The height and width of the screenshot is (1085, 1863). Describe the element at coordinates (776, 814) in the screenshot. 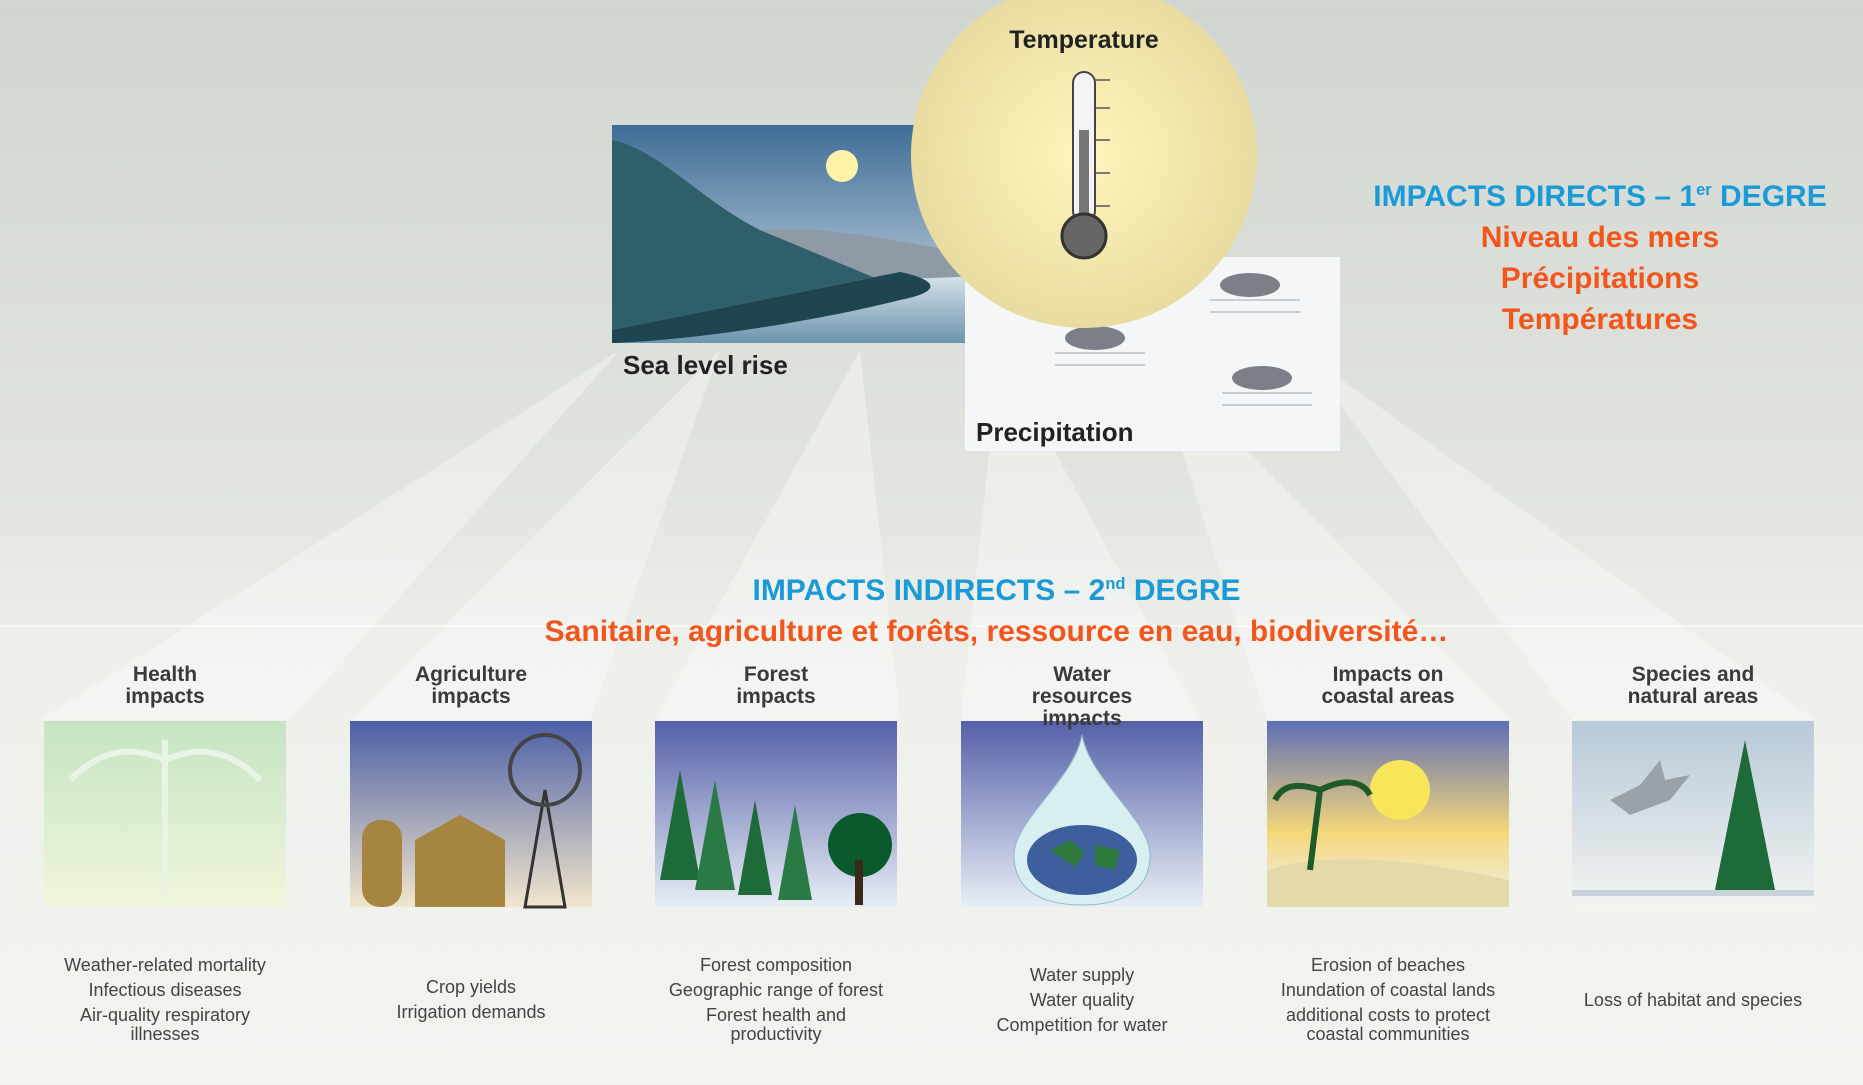

I see `forest-image` at that location.